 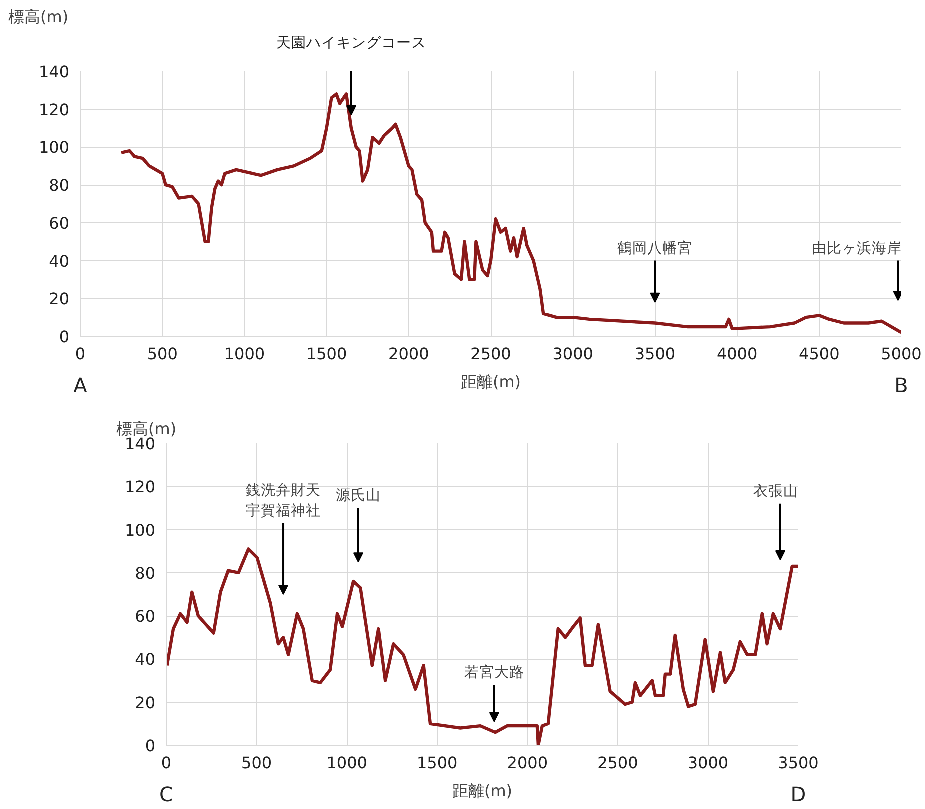 I want to click on annotation: 若宮大路, so click(x=494, y=673).